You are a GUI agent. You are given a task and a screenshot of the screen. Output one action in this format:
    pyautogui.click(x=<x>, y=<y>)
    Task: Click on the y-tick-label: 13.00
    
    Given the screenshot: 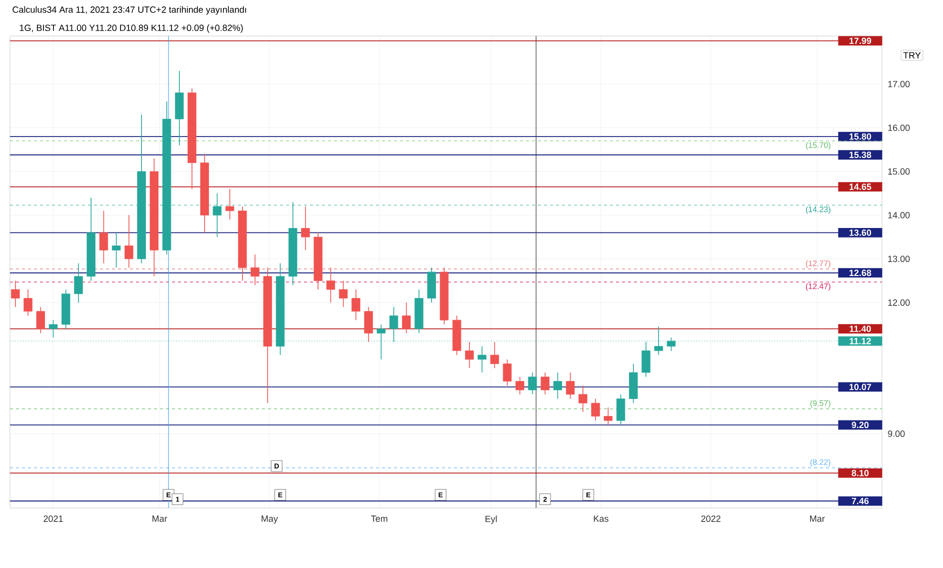 What is the action you would take?
    pyautogui.click(x=899, y=259)
    